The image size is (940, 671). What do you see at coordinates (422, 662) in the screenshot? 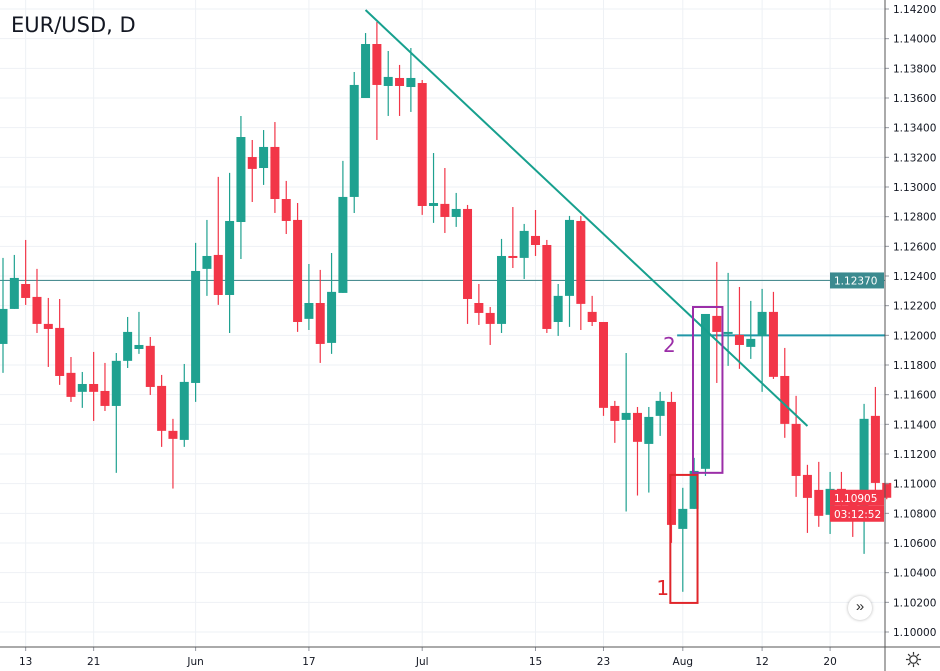
I see `x-tick-label: Jul` at bounding box center [422, 662].